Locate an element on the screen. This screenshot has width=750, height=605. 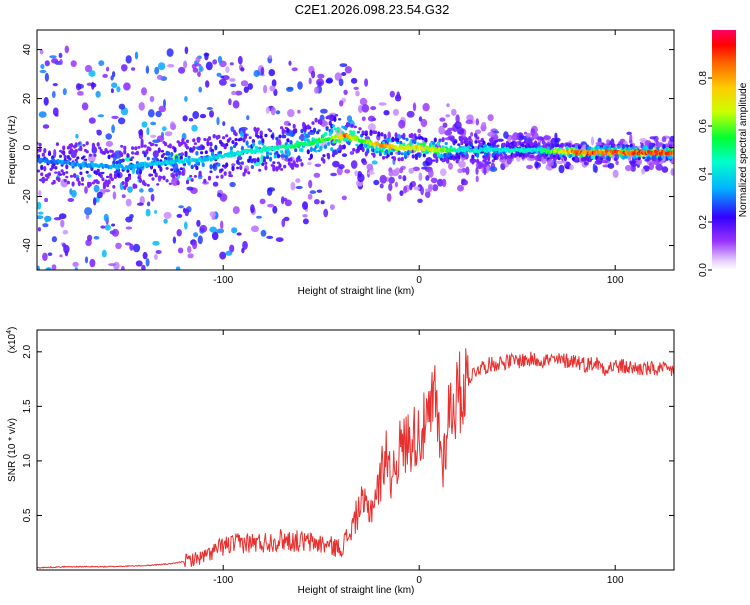
x-tick-label: 0 is located at coordinates (419, 580).